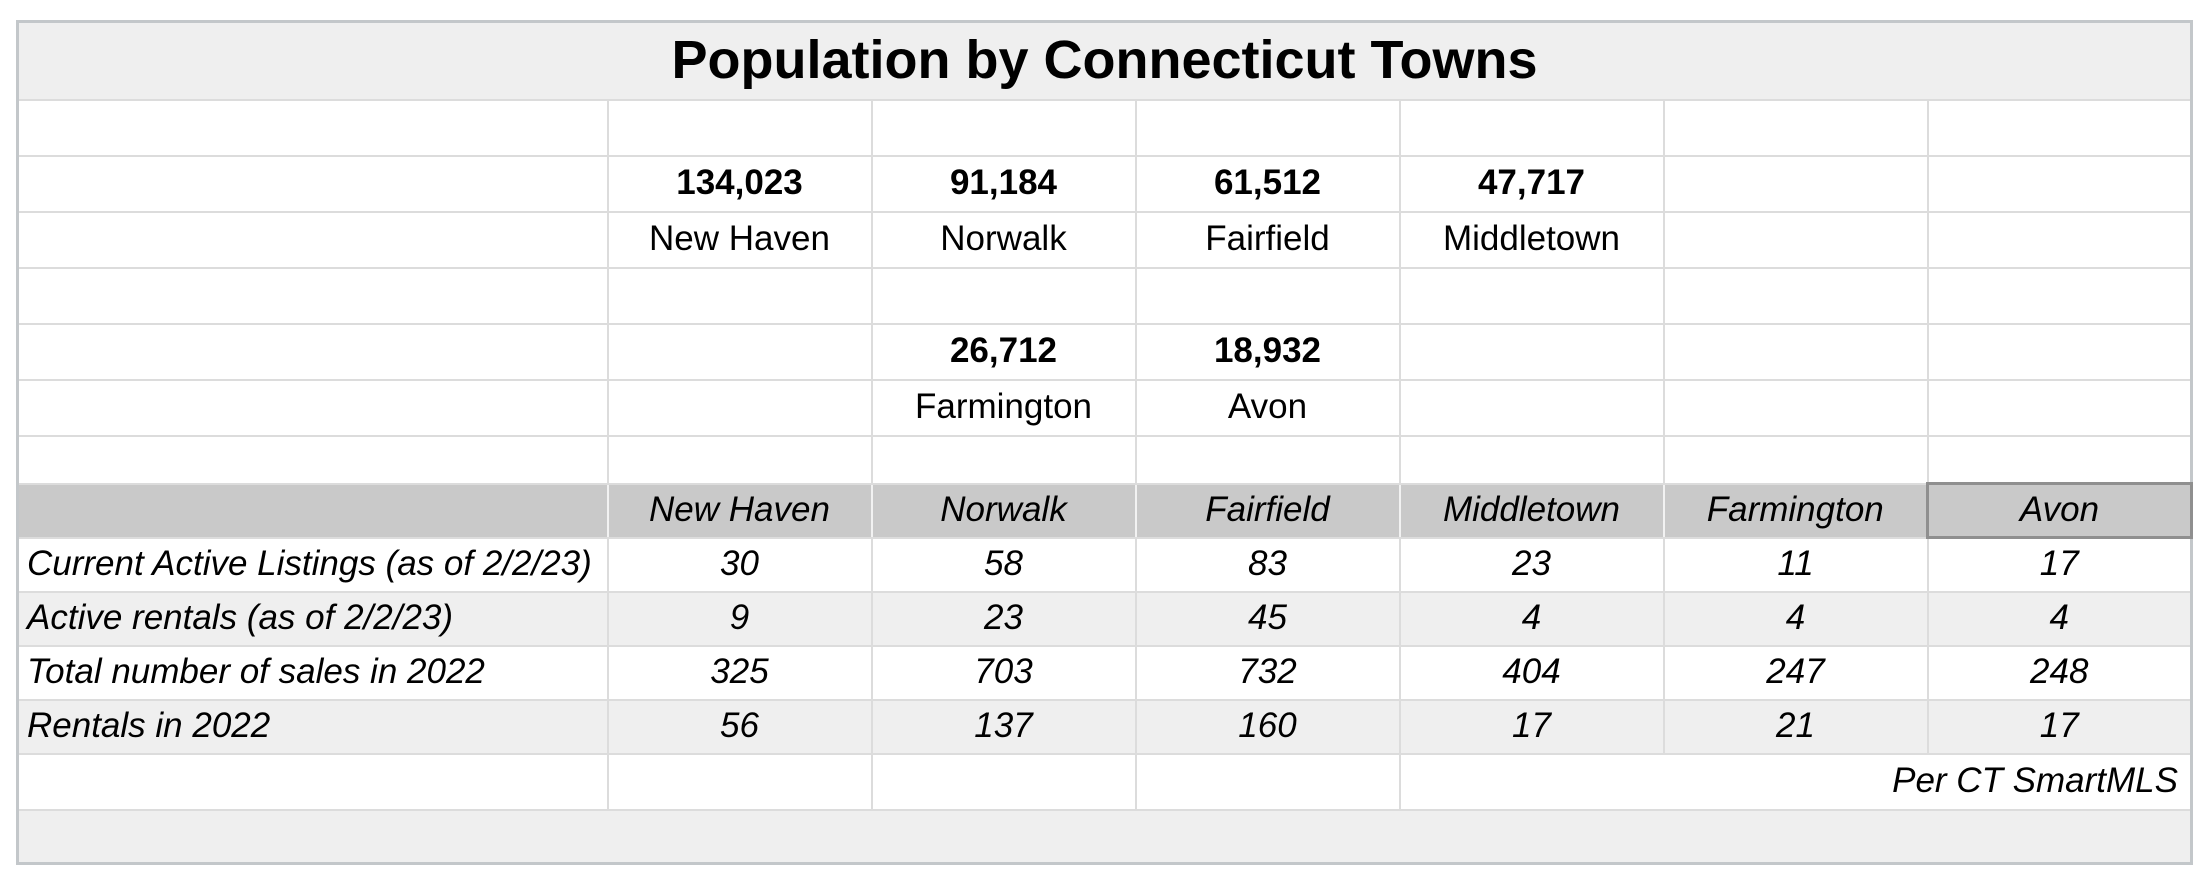 The width and height of the screenshot is (2204, 878). What do you see at coordinates (739, 726) in the screenshot?
I see `cell-rentals-2022-new-haven: 56` at bounding box center [739, 726].